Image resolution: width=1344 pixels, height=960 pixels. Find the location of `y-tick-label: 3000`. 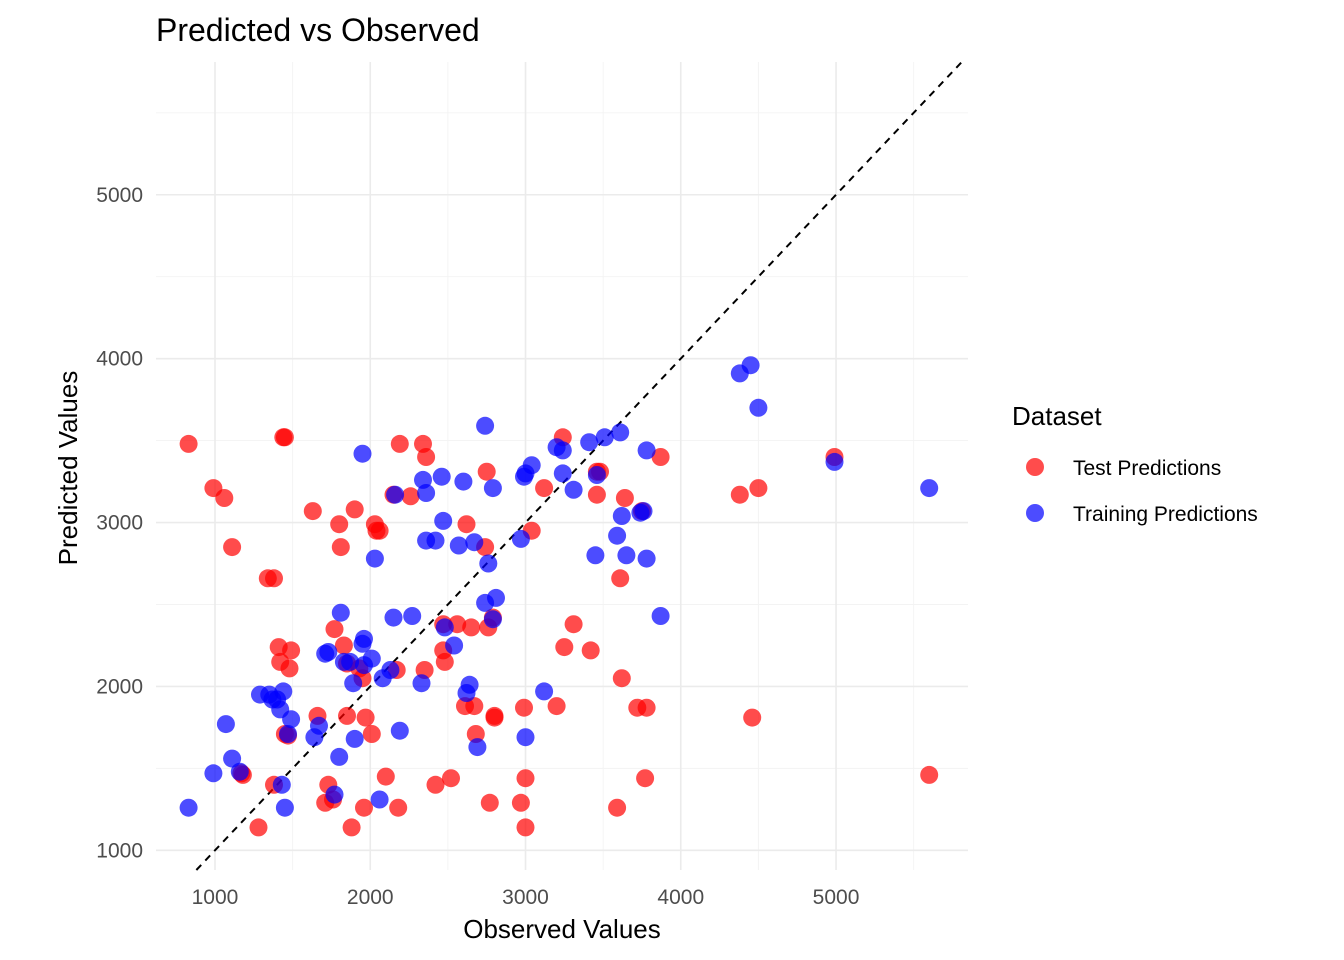

y-tick-label: 3000 is located at coordinates (119, 523).